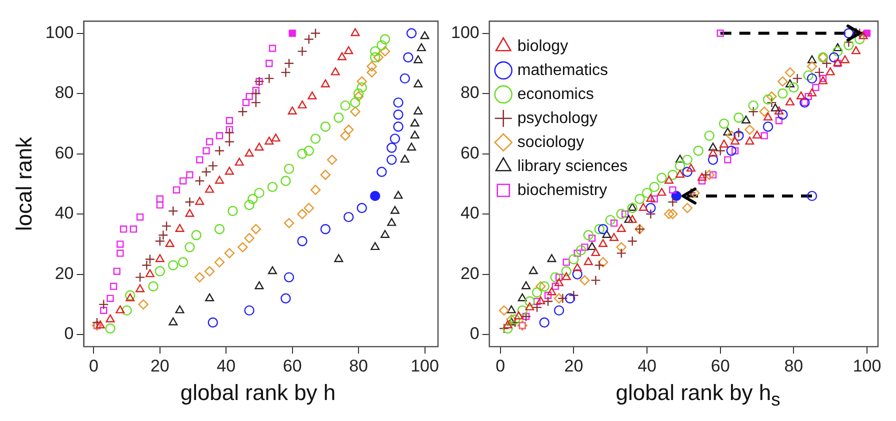 The width and height of the screenshot is (896, 421). Describe the element at coordinates (572, 166) in the screenshot. I see `legend-label: library sciences` at that location.